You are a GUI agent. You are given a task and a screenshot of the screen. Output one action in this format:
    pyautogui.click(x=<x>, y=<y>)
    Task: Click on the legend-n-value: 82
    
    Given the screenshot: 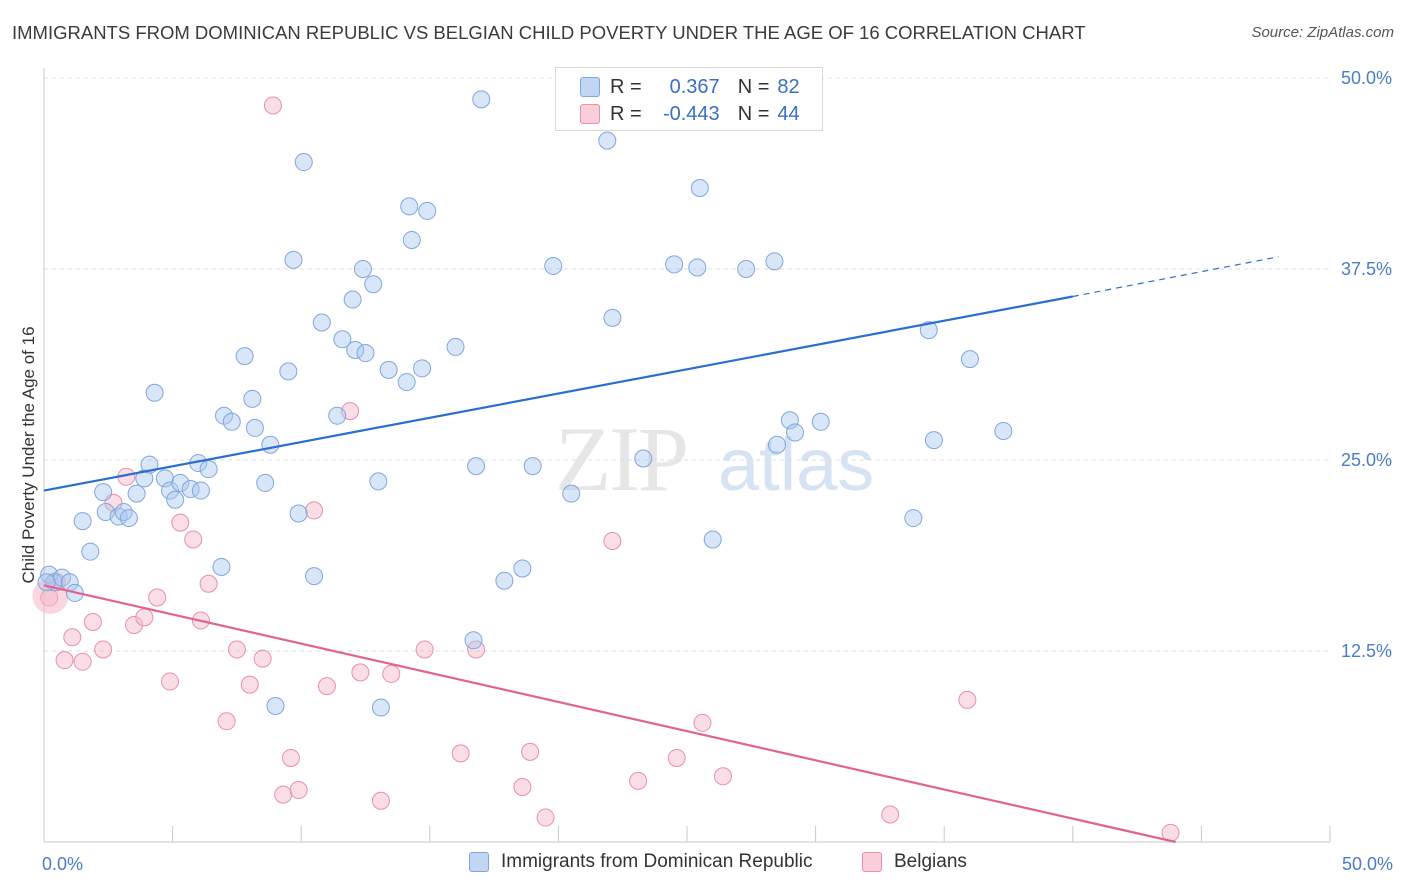 What is the action you would take?
    pyautogui.click(x=788, y=86)
    